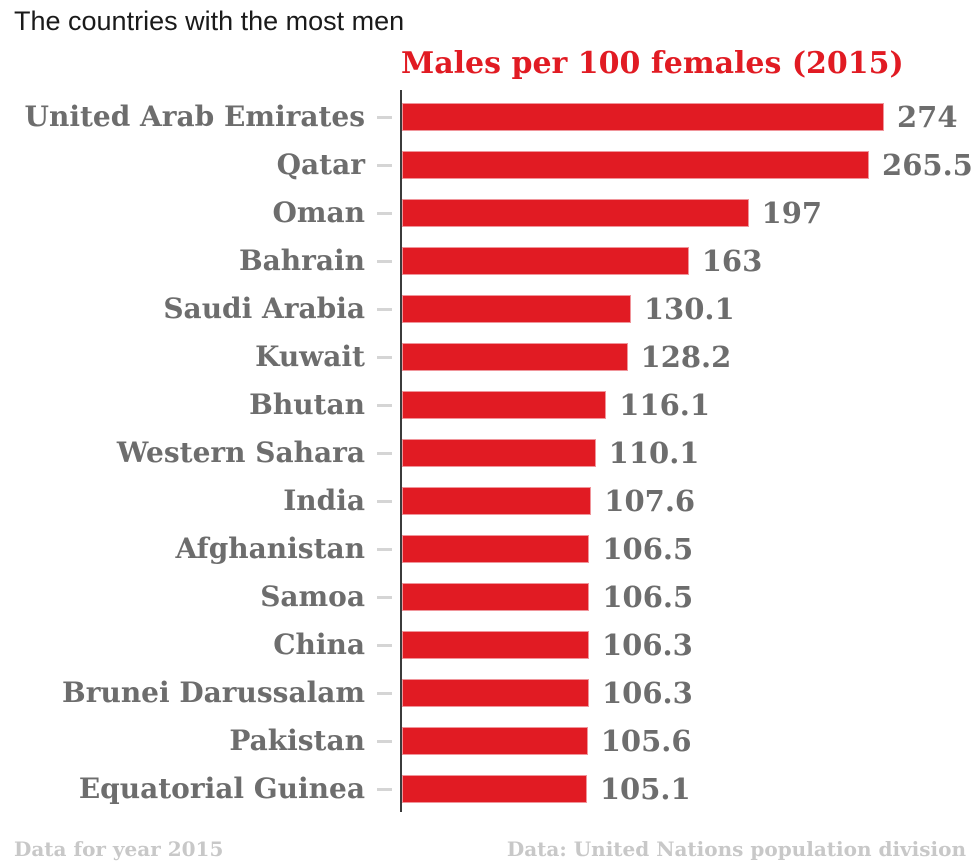 The width and height of the screenshot is (980, 865). I want to click on bar-row: Bahrain 163, so click(490, 261).